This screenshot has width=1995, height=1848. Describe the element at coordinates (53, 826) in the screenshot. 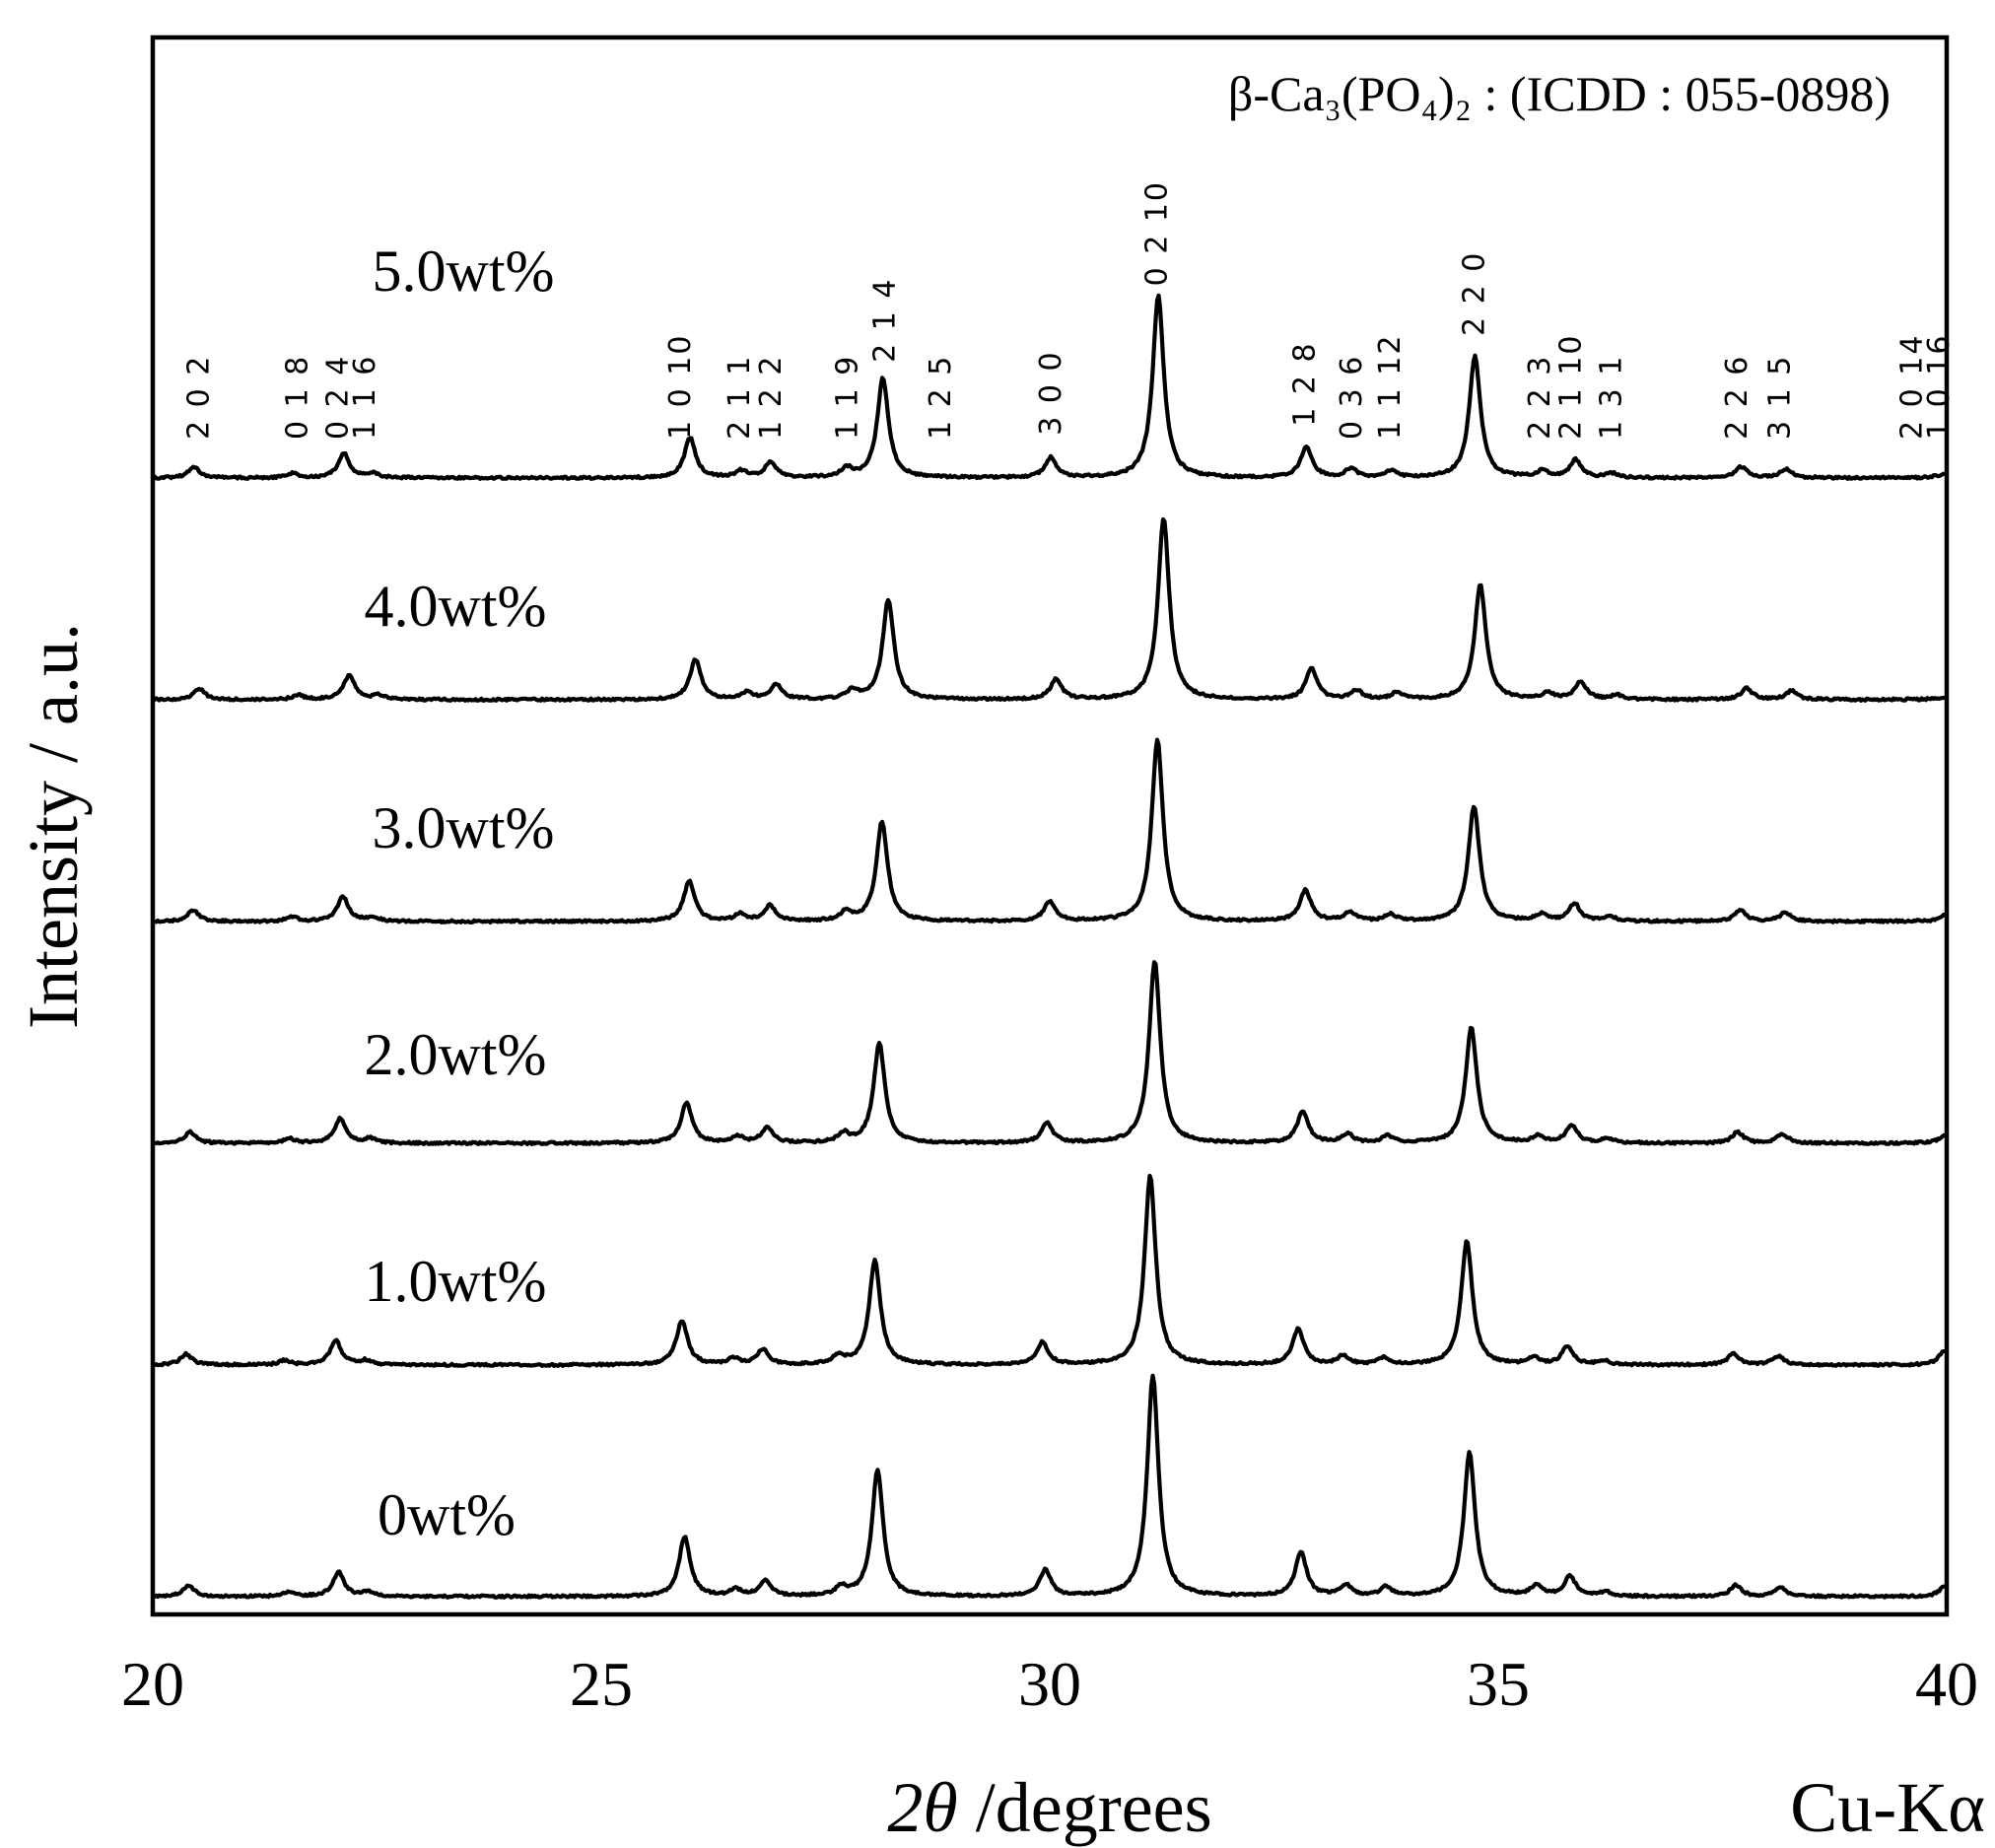

I see `y-axis-title: Intensity / a.u.` at that location.